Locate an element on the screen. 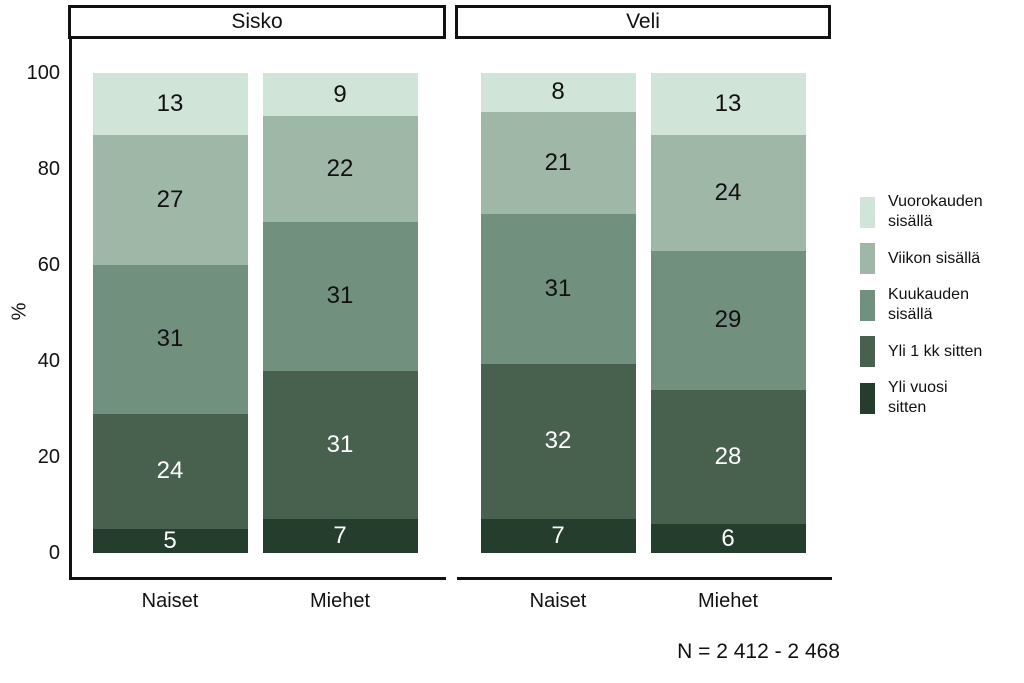 The image size is (1024, 683). y-tick-label: 0 is located at coordinates (54, 553).